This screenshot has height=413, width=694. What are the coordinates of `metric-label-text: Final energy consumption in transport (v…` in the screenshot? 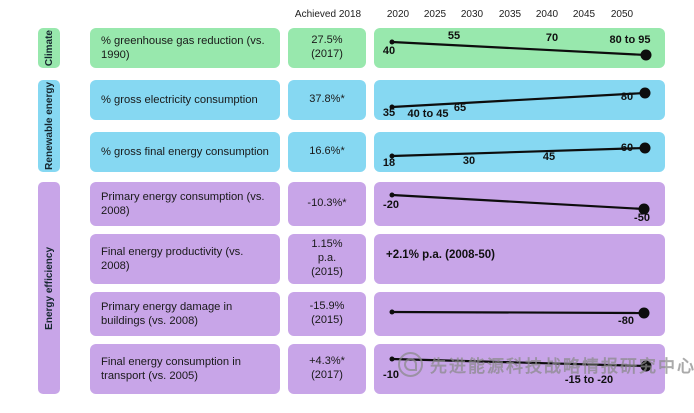 It's located at (171, 368).